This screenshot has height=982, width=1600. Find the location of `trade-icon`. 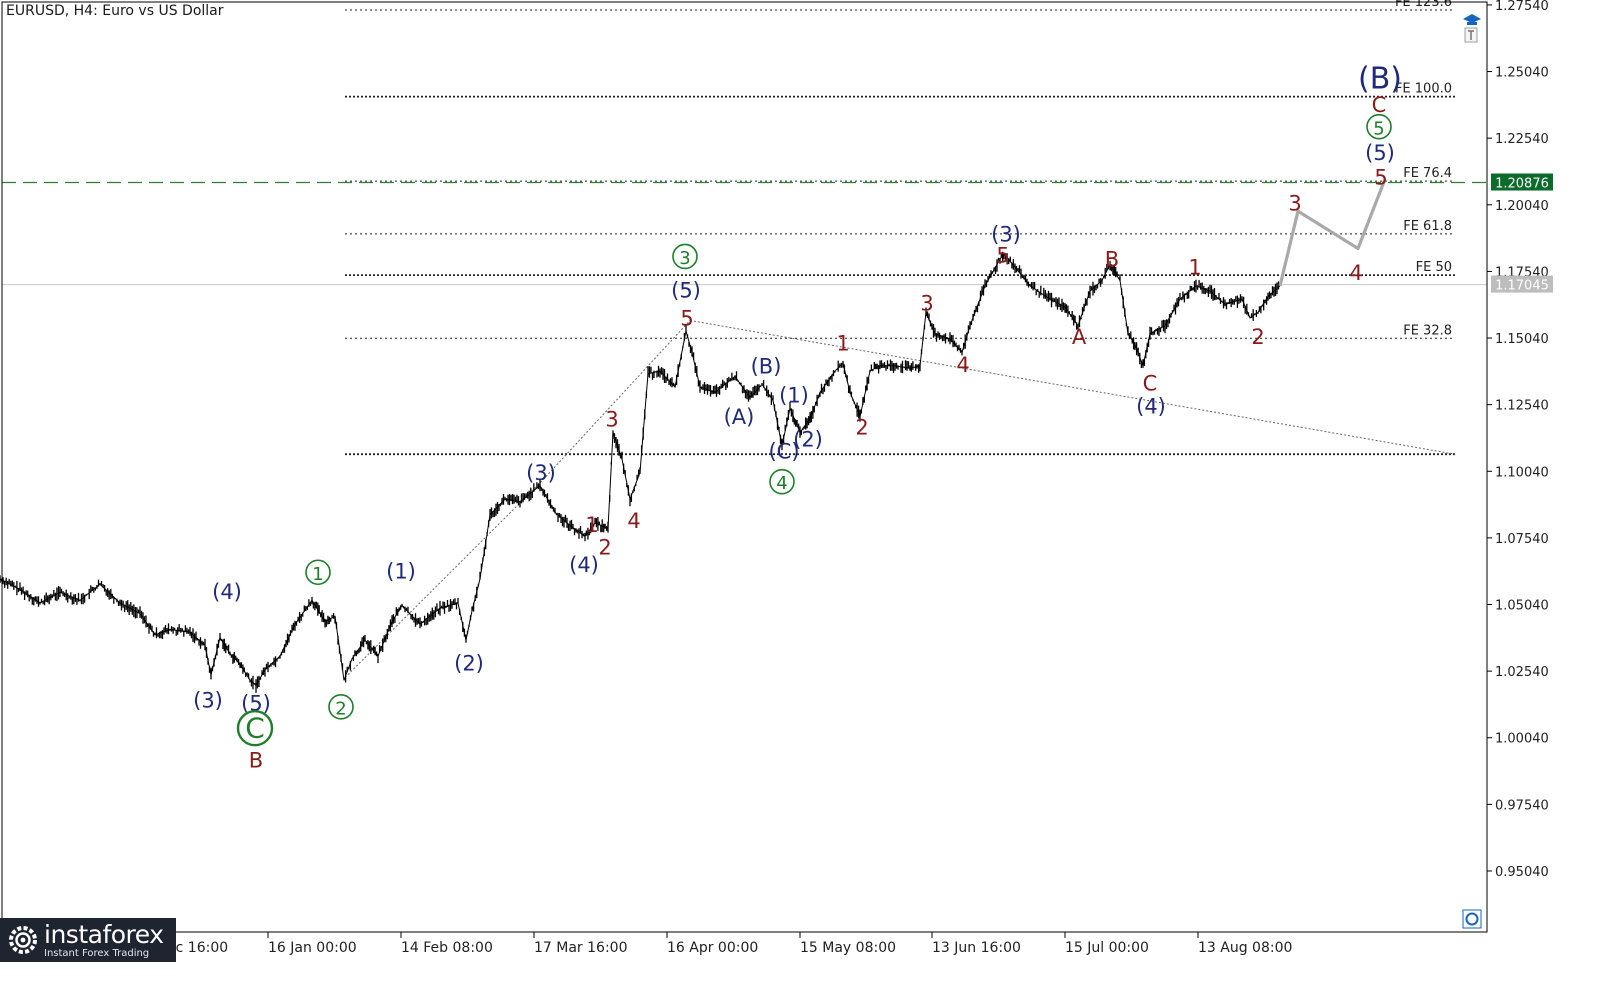

trade-icon is located at coordinates (1472, 29).